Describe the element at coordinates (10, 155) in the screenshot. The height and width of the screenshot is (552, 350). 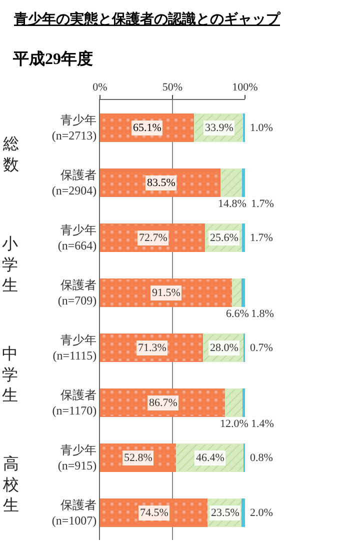
I see `text: 総数` at that location.